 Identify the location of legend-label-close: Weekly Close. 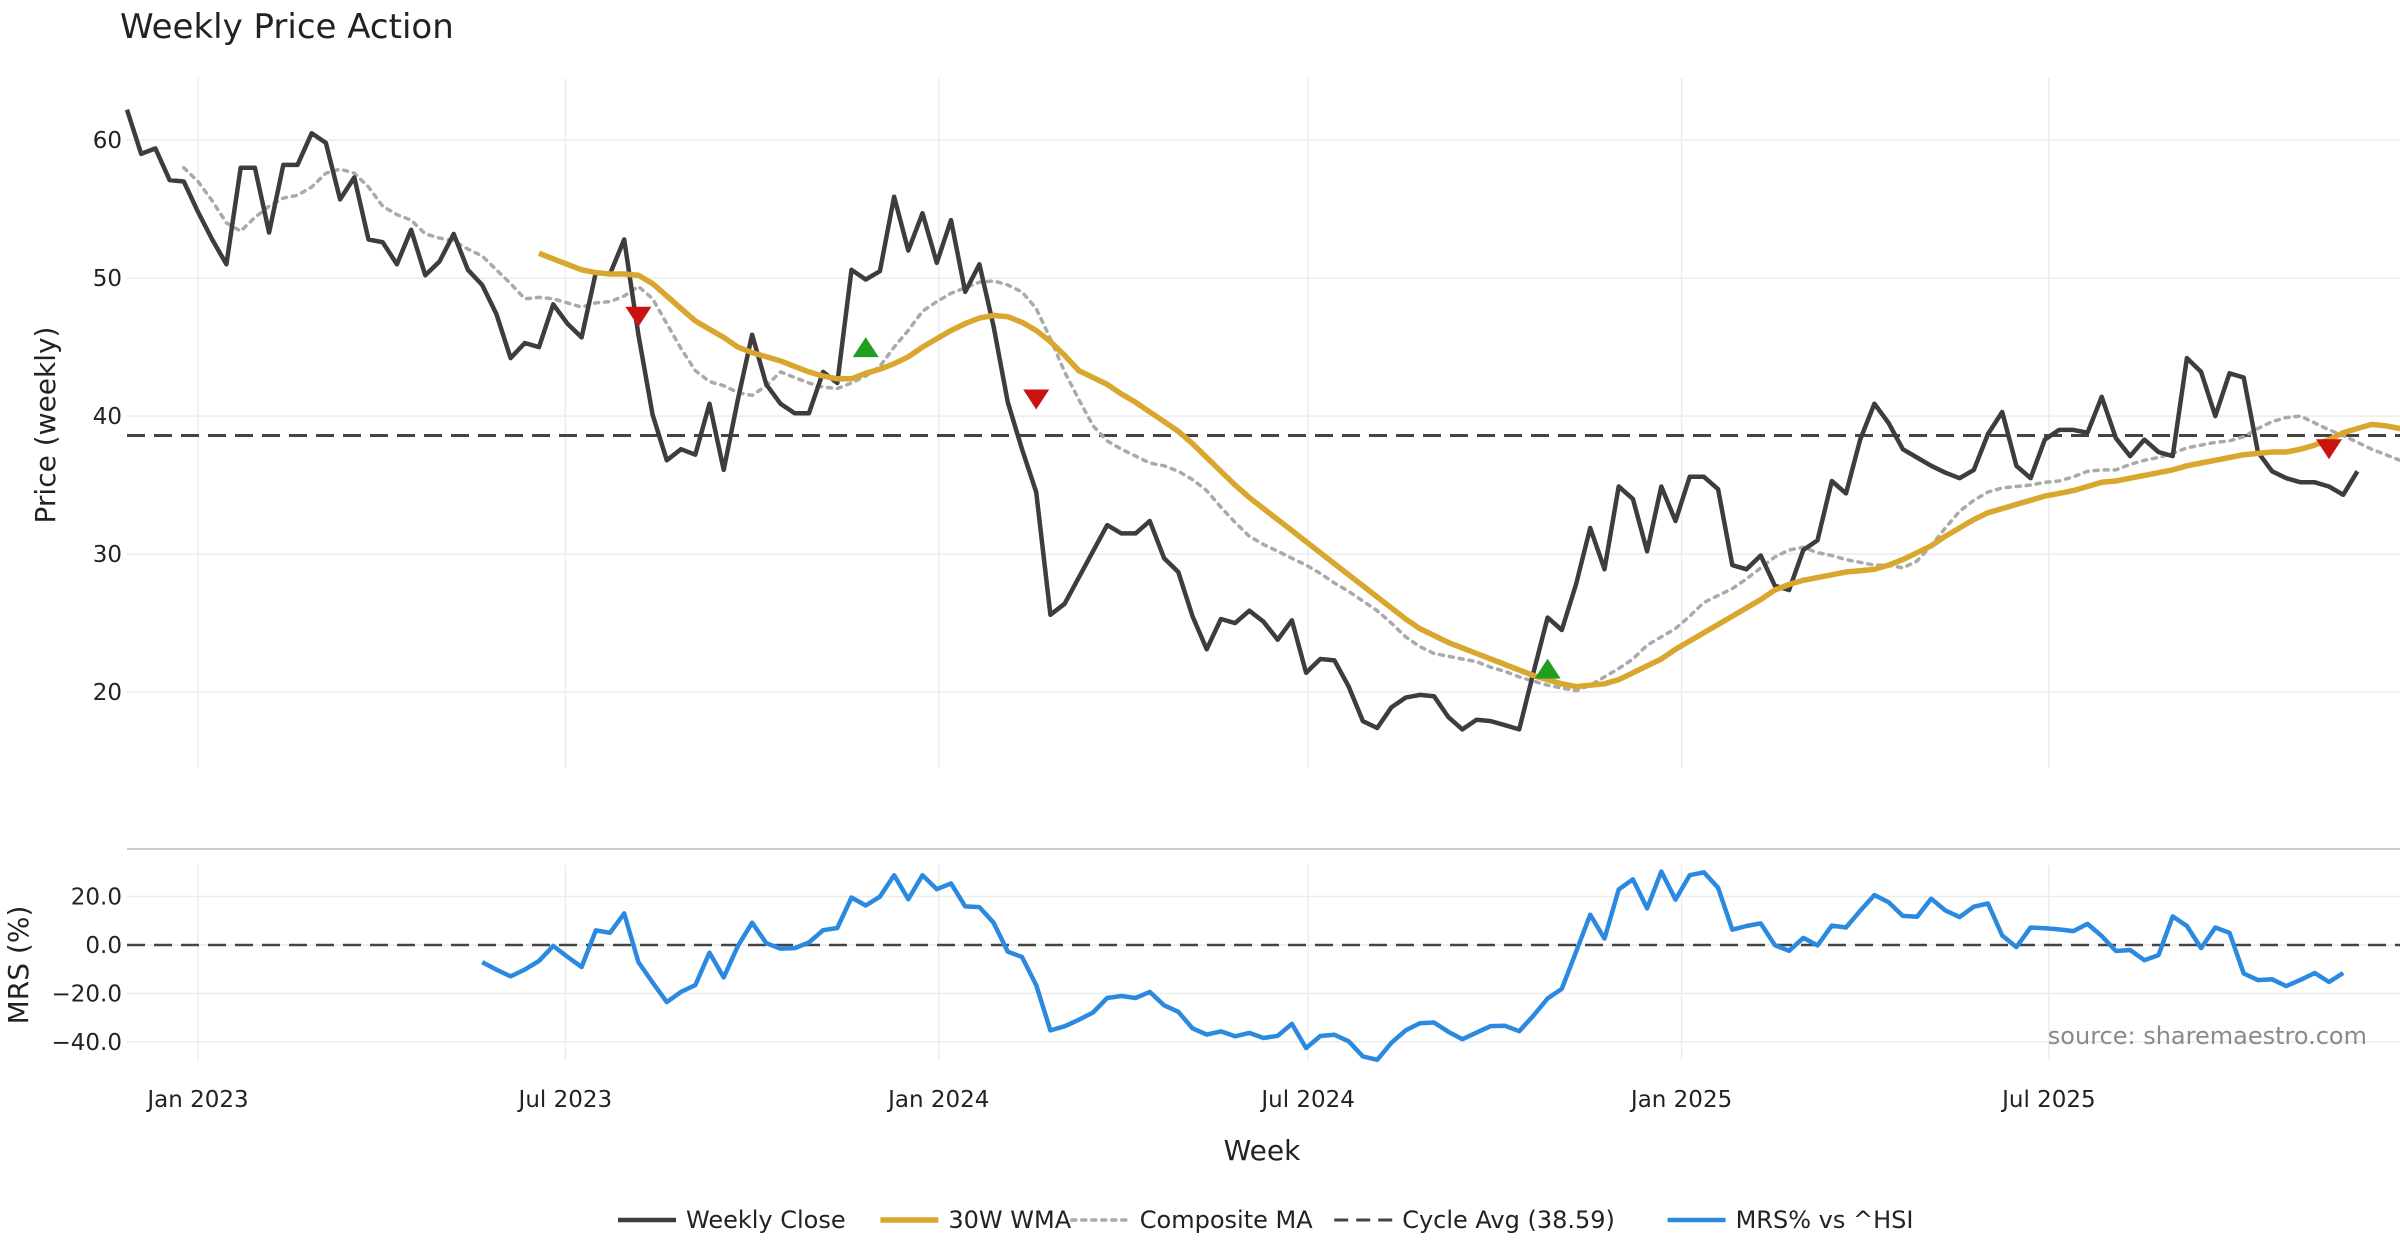
(766, 1220).